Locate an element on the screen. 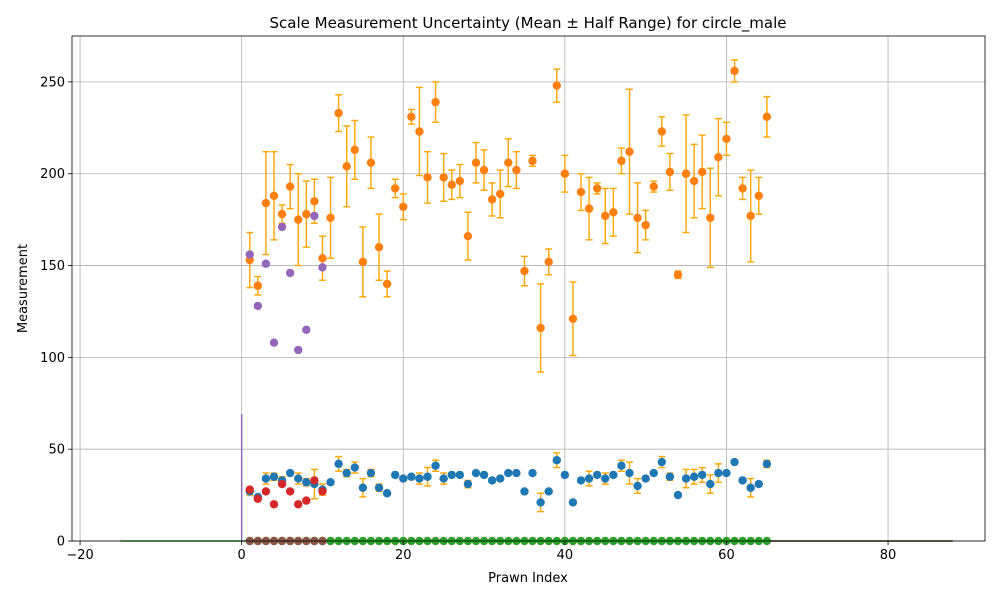  x-tick-label: 20 is located at coordinates (403, 555).